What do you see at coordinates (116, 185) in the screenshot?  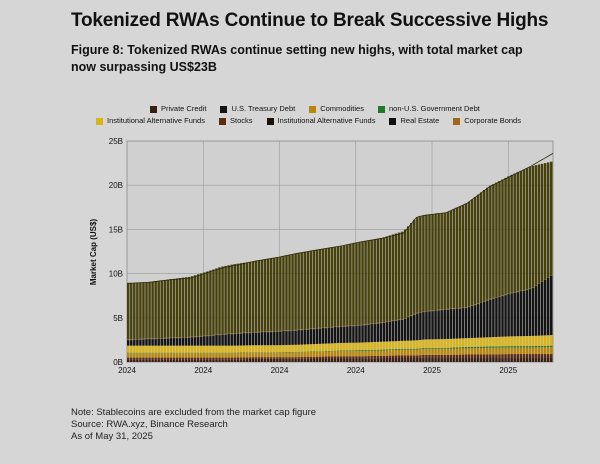 I see `y-tick-label: 20B` at bounding box center [116, 185].